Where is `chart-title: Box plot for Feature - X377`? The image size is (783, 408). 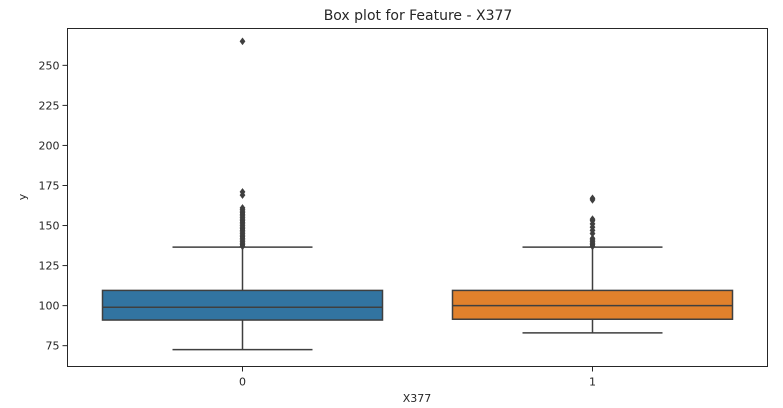
chart-title: Box plot for Feature - X377 is located at coordinates (418, 16).